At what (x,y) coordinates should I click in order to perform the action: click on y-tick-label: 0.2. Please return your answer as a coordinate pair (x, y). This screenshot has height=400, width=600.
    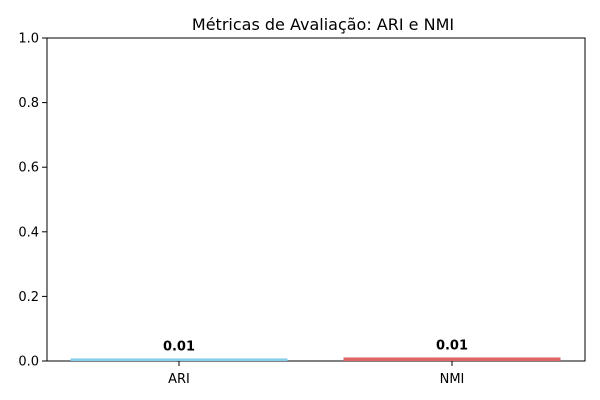
    Looking at the image, I should click on (28, 297).